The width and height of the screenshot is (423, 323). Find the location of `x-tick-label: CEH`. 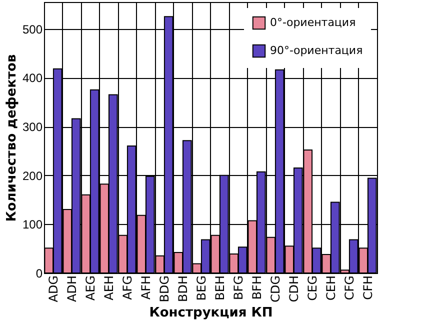

x-tick-label: CEH is located at coordinates (331, 288).